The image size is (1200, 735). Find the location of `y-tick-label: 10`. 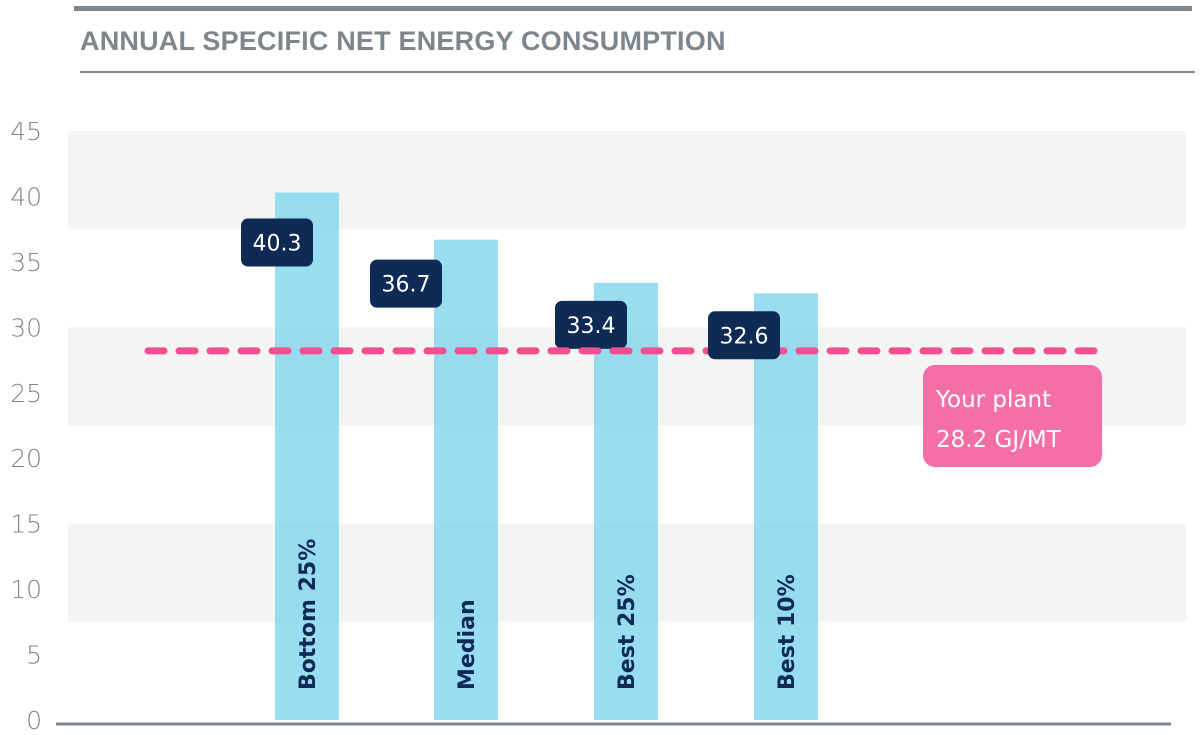

y-tick-label: 10 is located at coordinates (26, 589).